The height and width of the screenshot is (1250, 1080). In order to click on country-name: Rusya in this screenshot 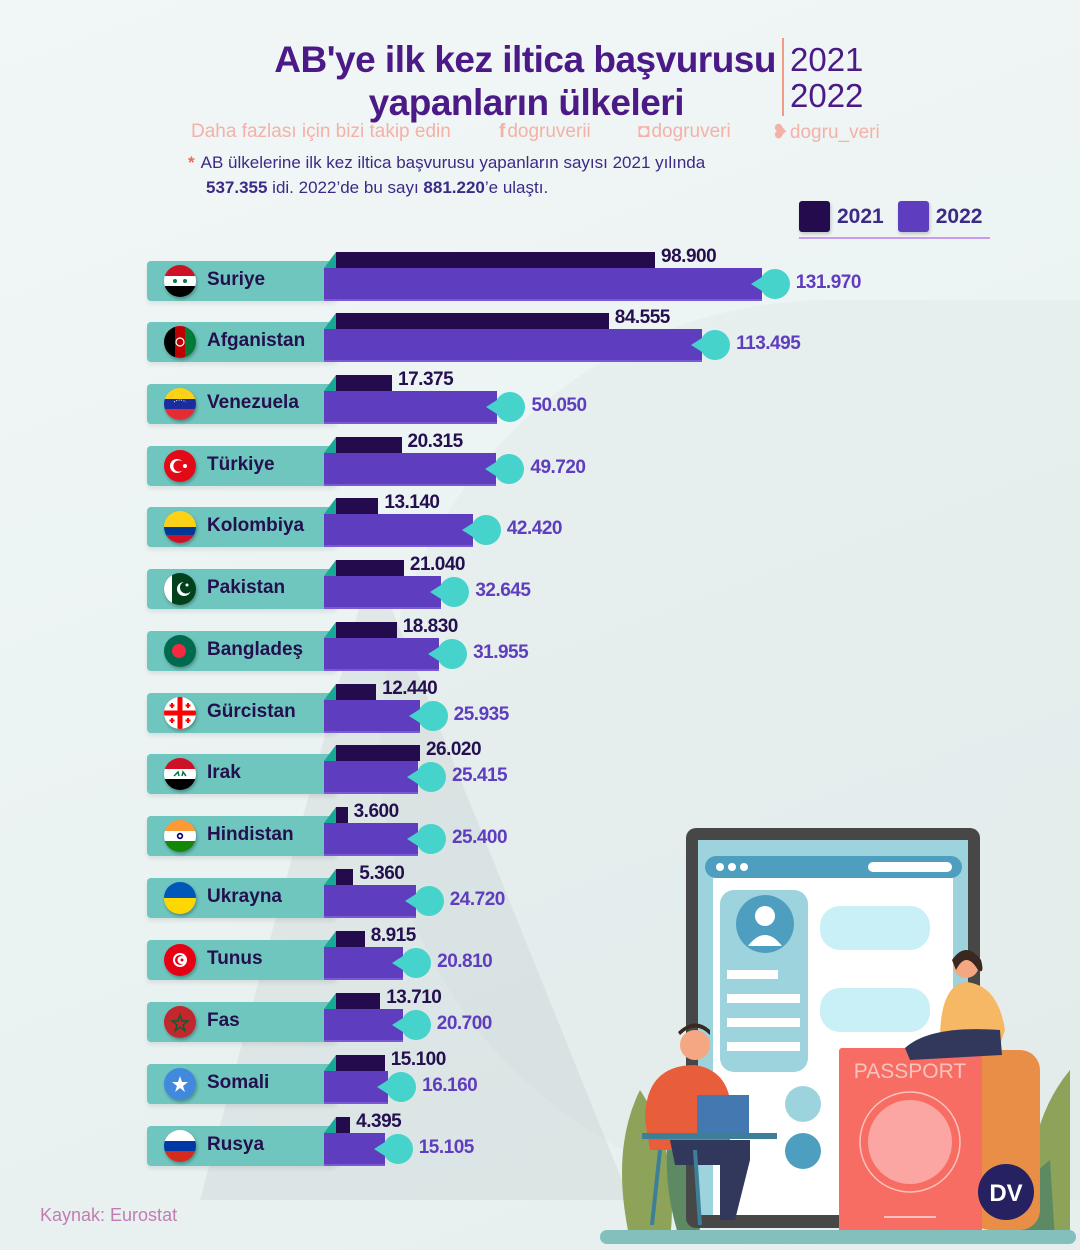, I will do `click(236, 1144)`.